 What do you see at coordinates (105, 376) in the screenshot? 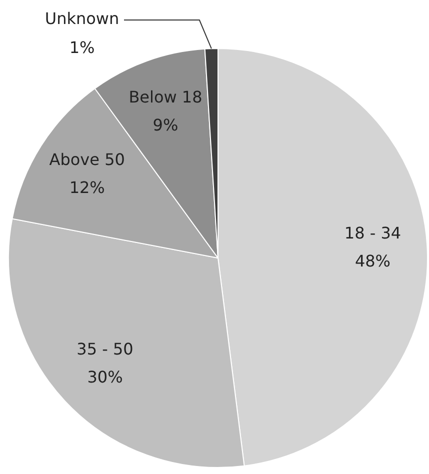
I see `data-label: 30%` at bounding box center [105, 376].